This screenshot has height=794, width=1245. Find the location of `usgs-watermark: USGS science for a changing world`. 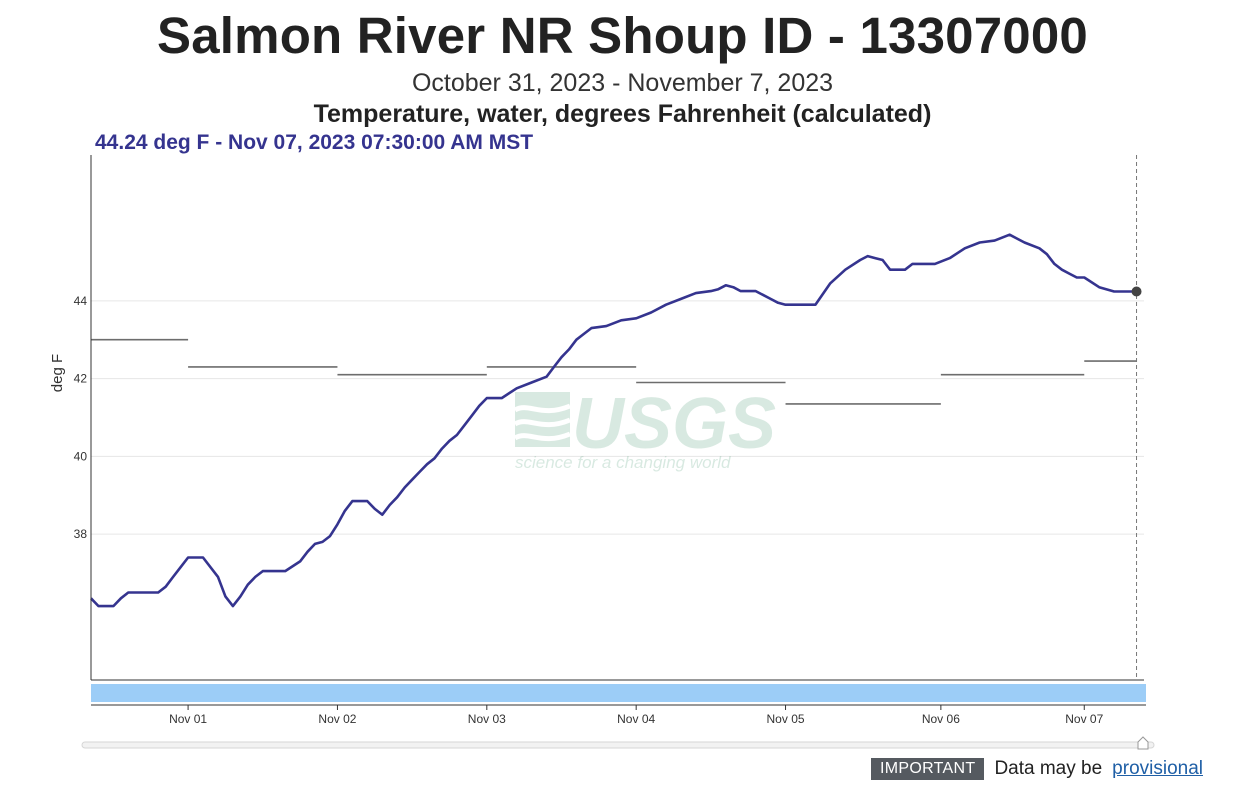

usgs-watermark: USGS science for a changing world is located at coordinates (644, 428).